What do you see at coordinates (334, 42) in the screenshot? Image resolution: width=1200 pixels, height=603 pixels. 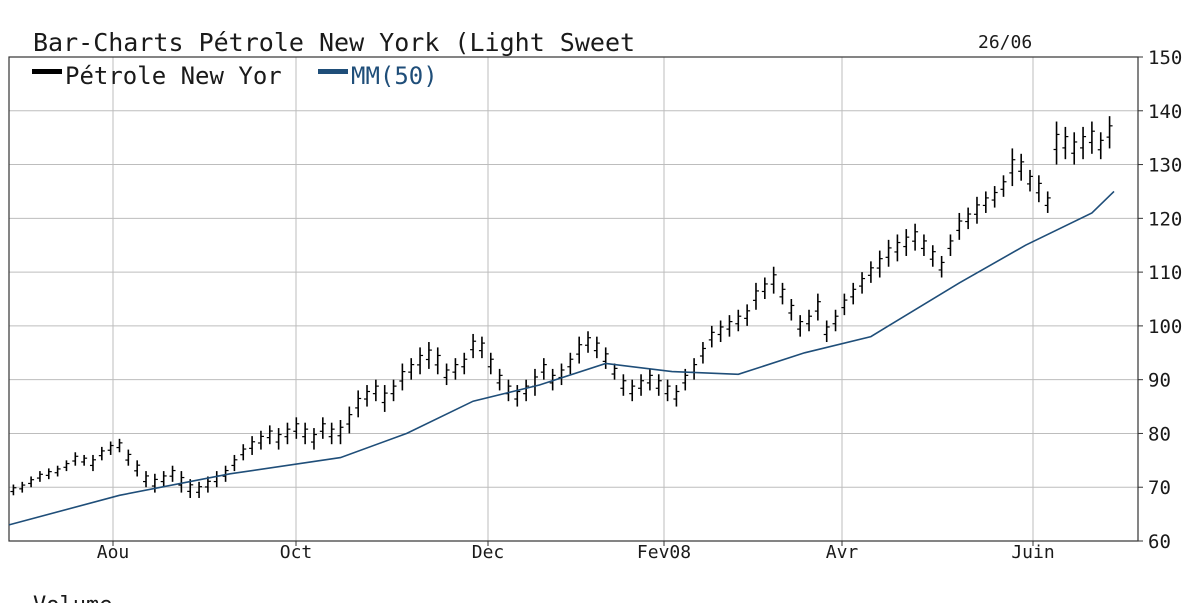 I see `chart-title: Bar-Charts Pétrole New York (Light Sweet` at bounding box center [334, 42].